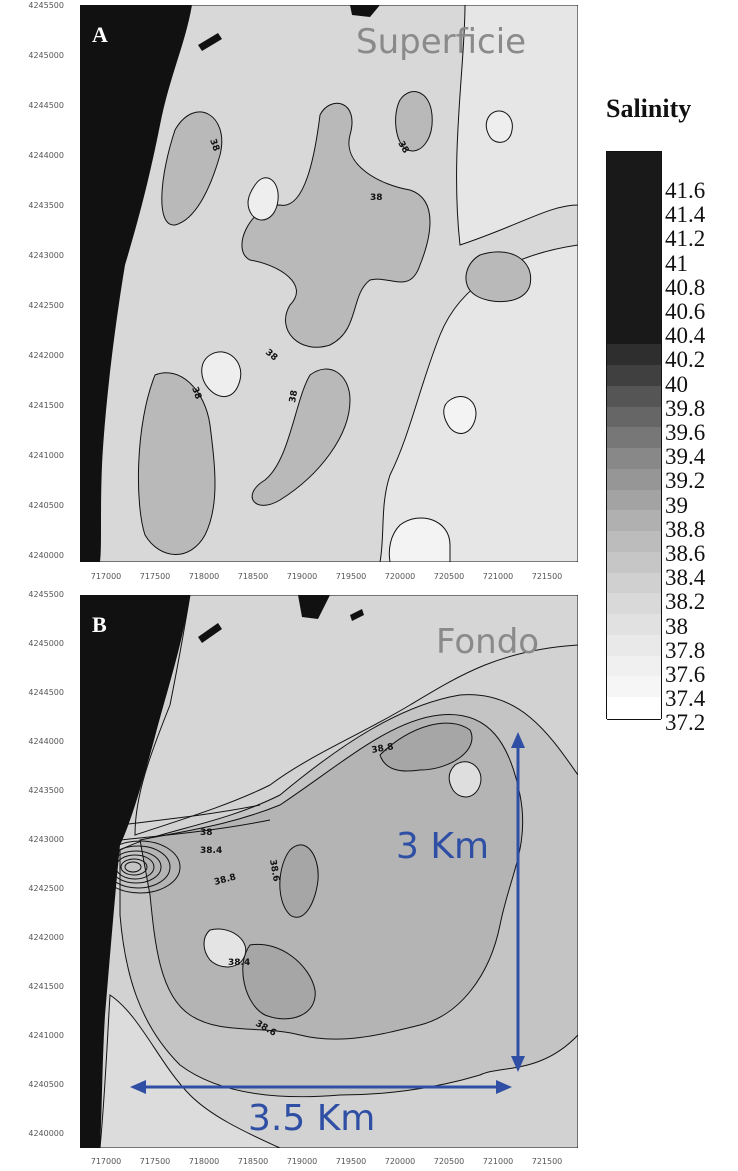  I want to click on panel-a-letter: A, so click(100, 34).